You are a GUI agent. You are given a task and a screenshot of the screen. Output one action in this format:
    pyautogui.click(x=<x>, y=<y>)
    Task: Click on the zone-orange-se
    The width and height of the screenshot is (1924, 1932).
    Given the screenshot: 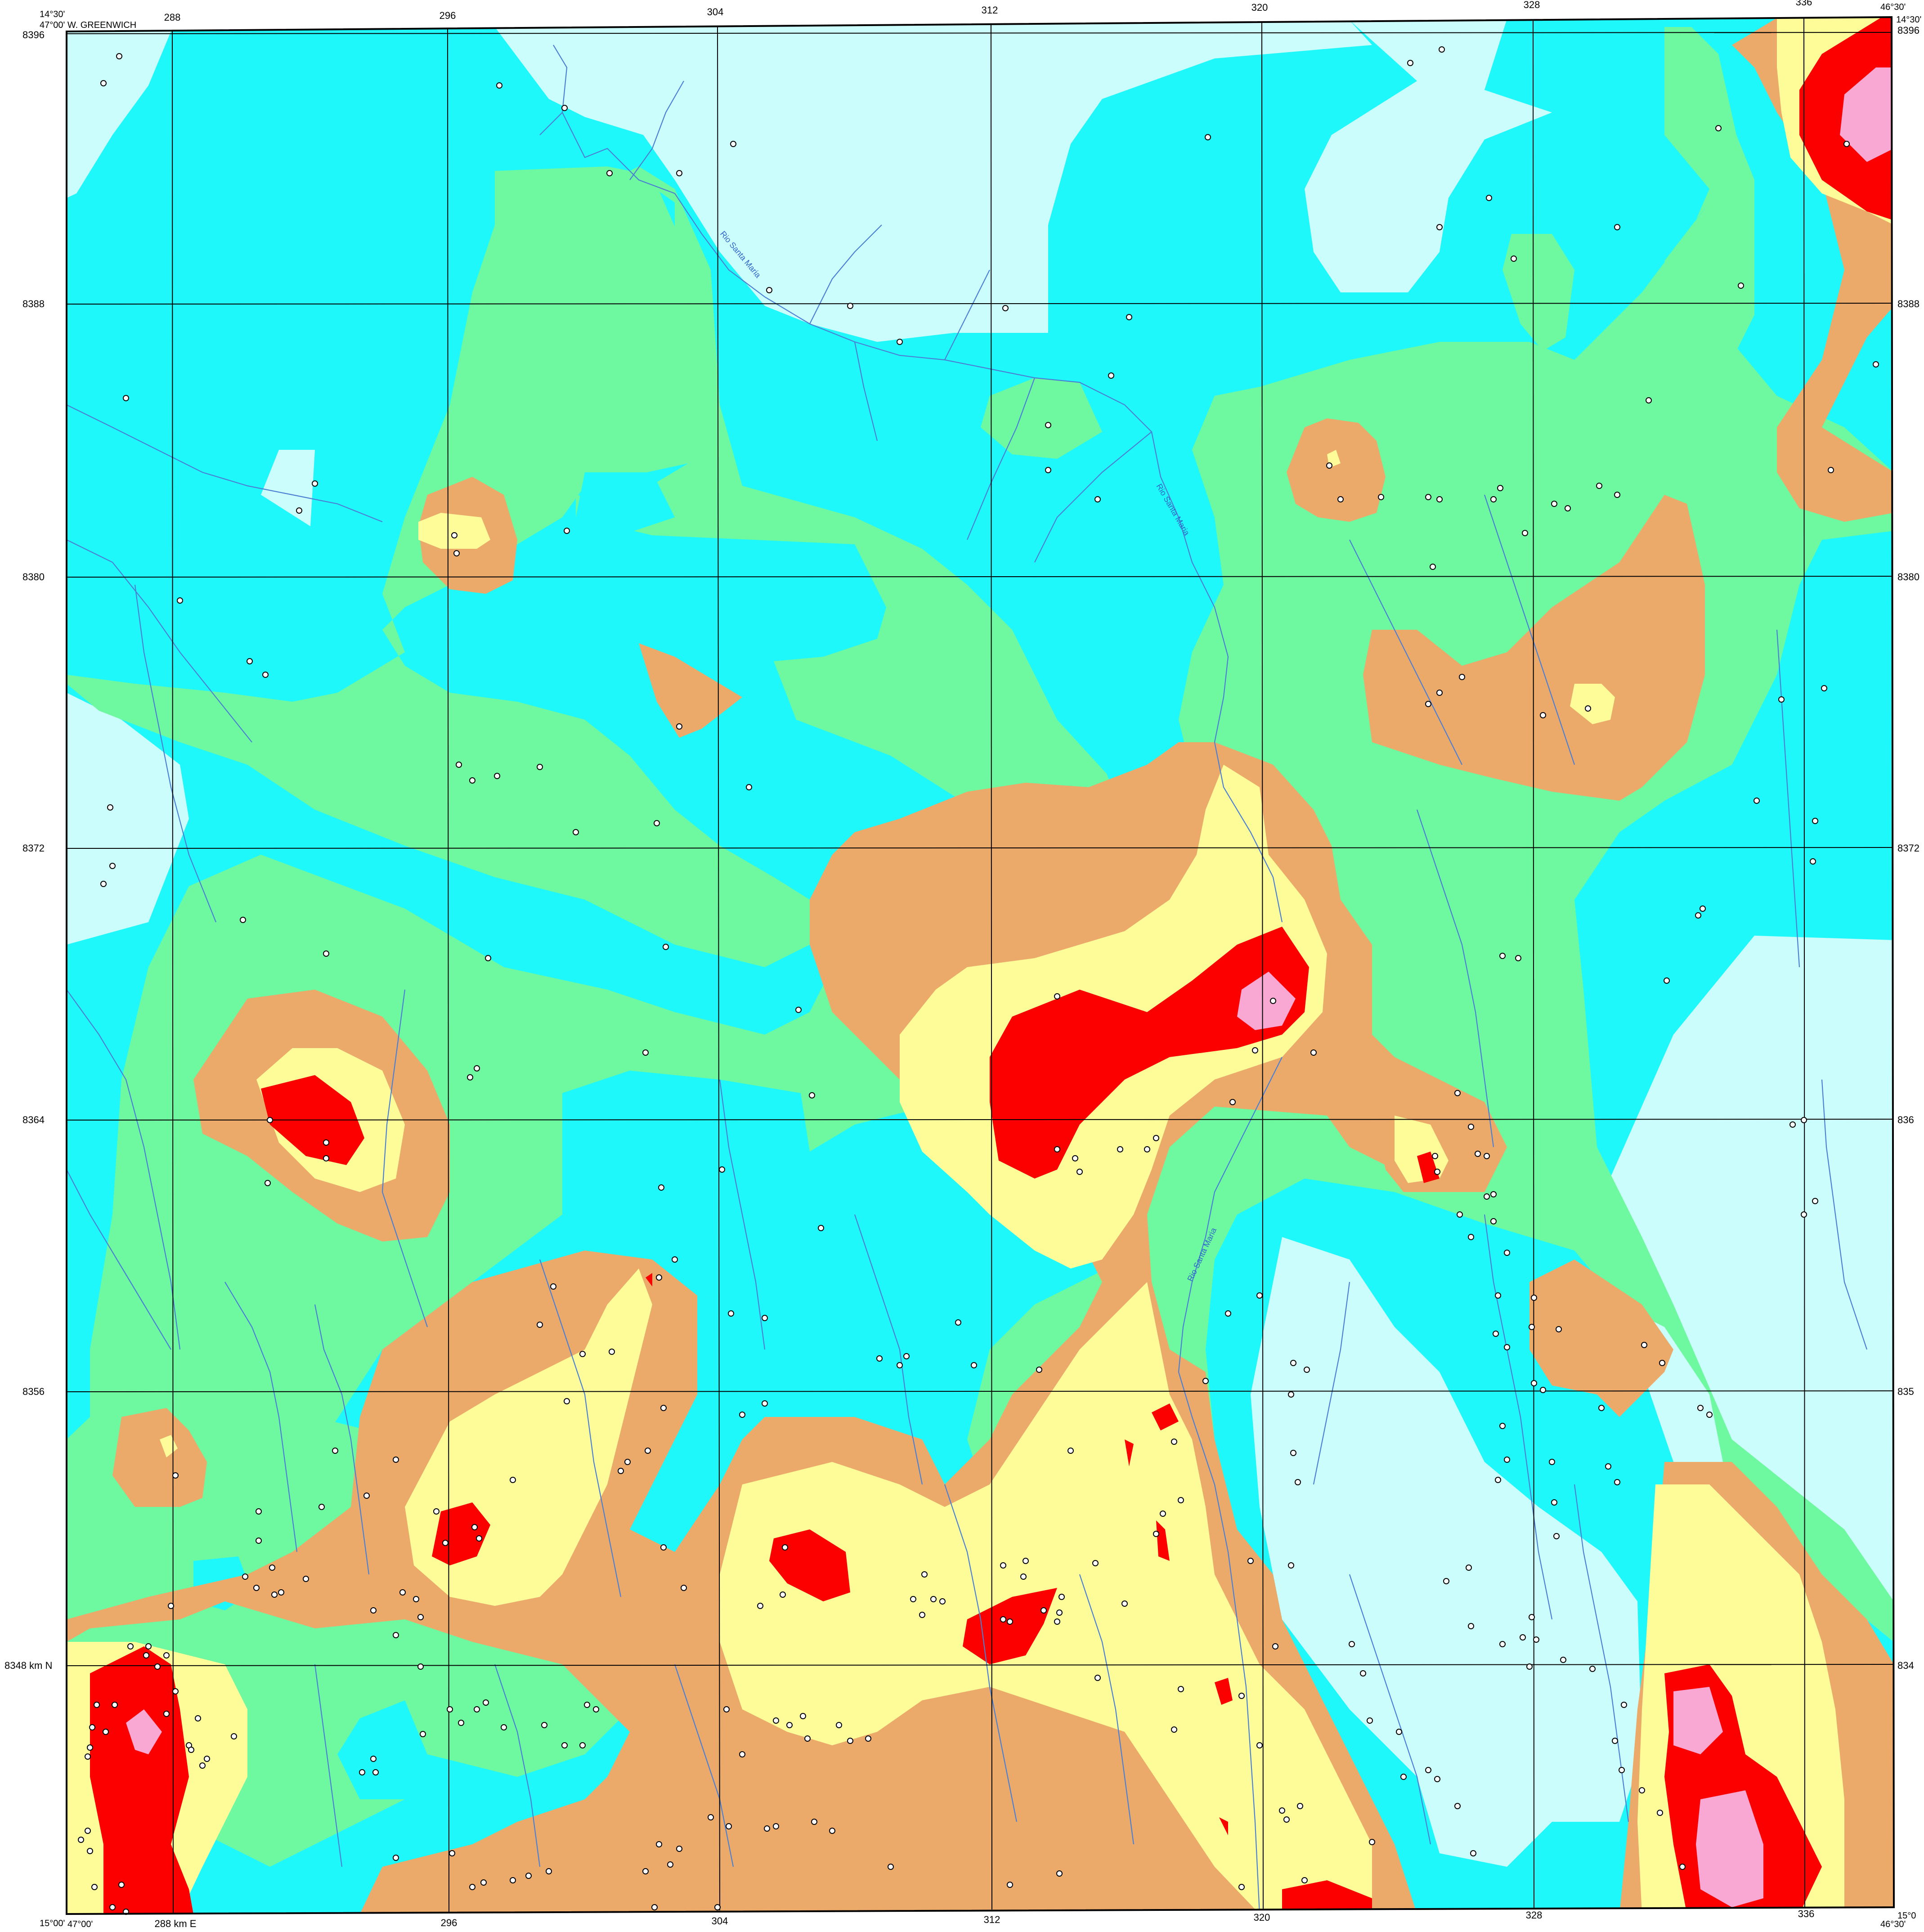 What is the action you would take?
    pyautogui.click(x=1601, y=1338)
    